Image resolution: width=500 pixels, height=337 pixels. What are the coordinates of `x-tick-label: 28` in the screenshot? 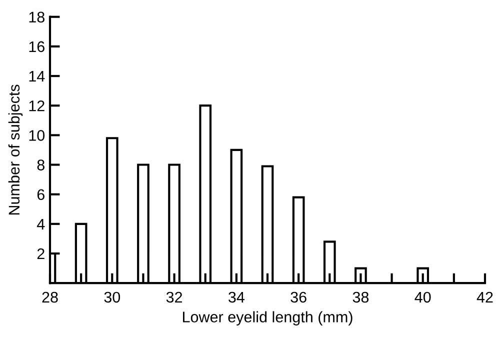 It's located at (50, 297).